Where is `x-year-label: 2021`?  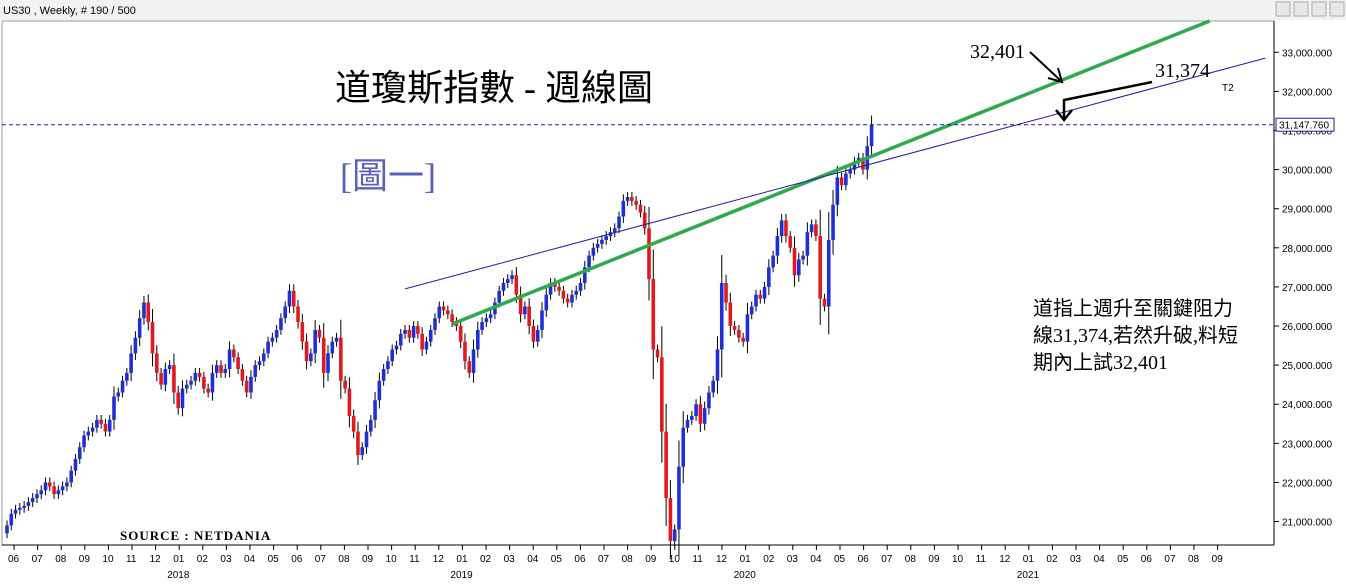
x-year-label: 2021 is located at coordinates (1028, 575).